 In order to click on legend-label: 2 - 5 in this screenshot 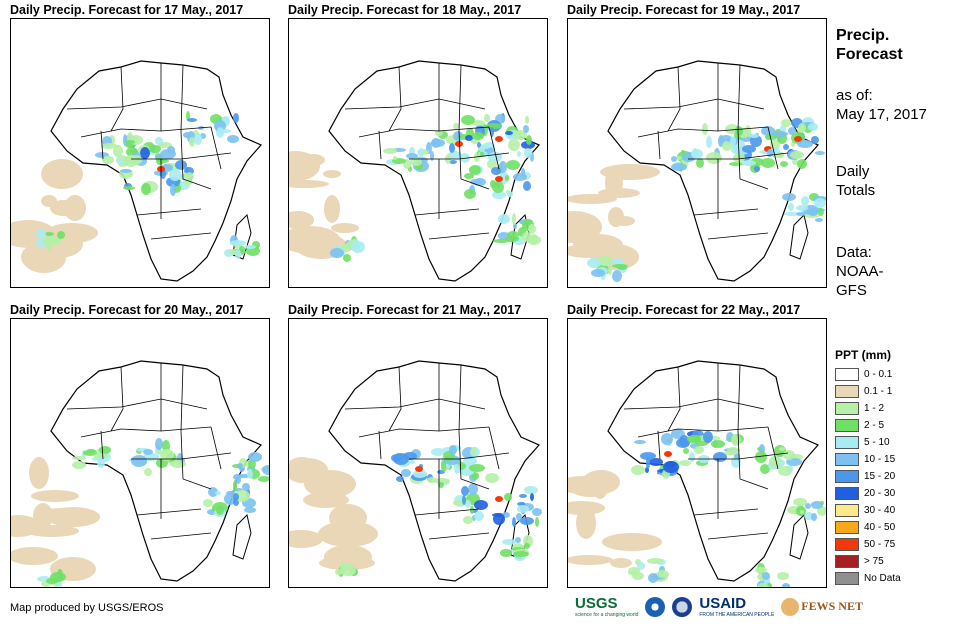, I will do `click(874, 425)`.